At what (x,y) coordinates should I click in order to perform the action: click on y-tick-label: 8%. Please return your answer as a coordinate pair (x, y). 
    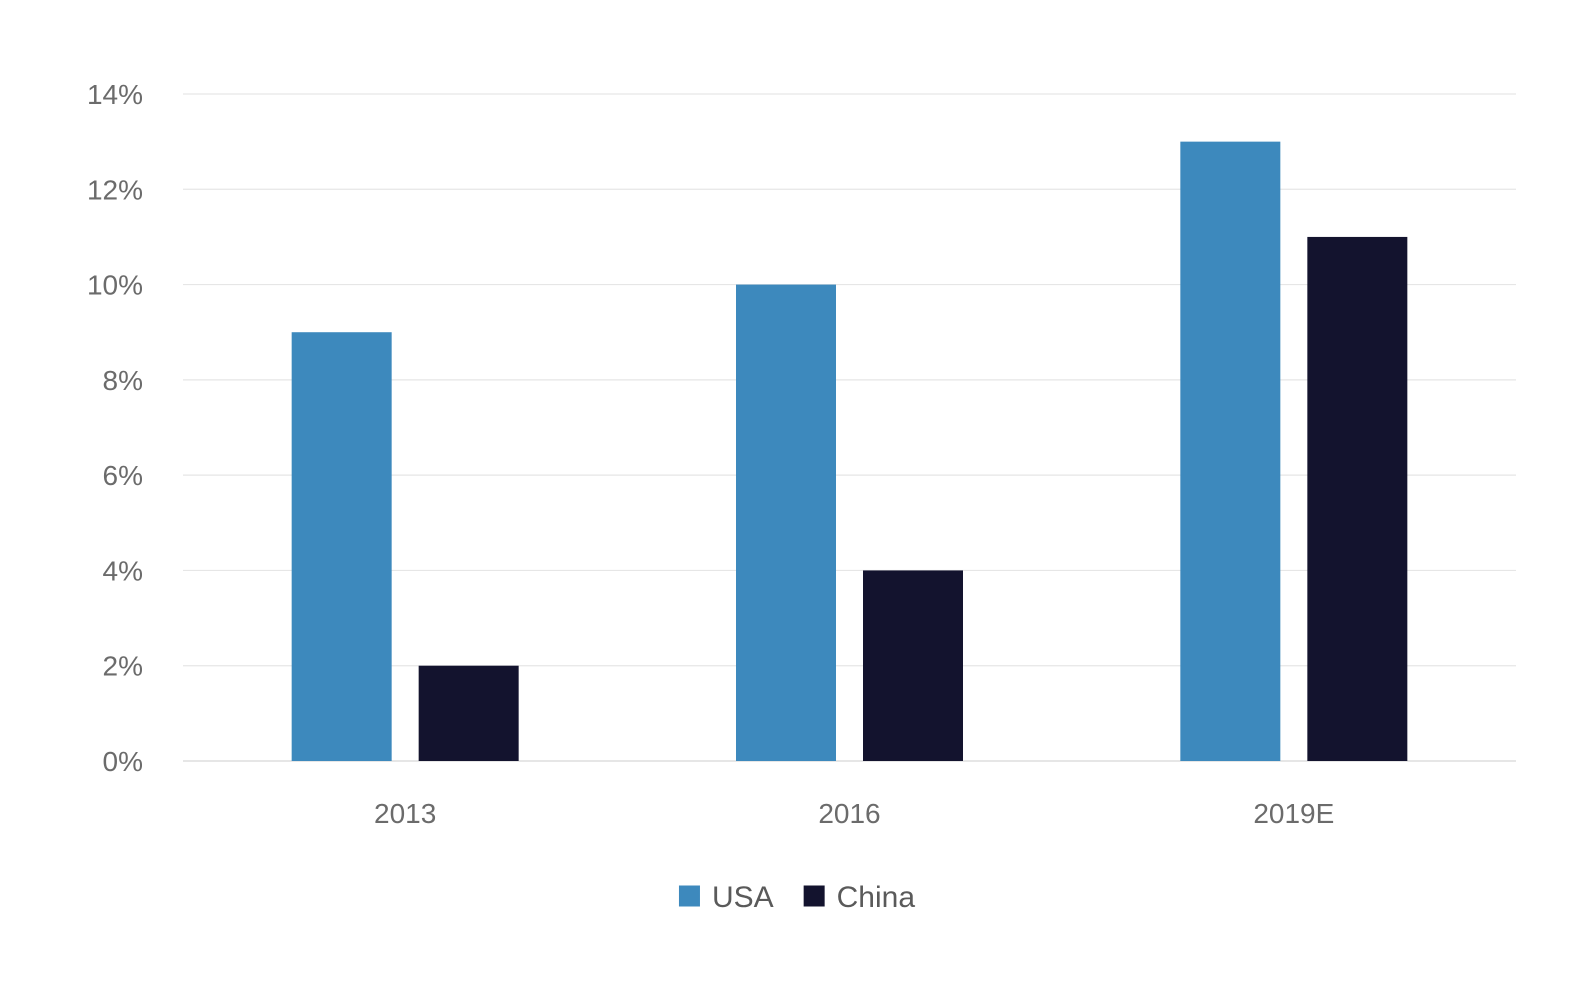
    Looking at the image, I should click on (123, 380).